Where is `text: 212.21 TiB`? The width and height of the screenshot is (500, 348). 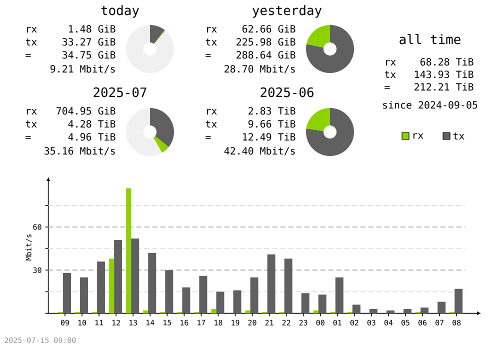 text: 212.21 TiB is located at coordinates (444, 86).